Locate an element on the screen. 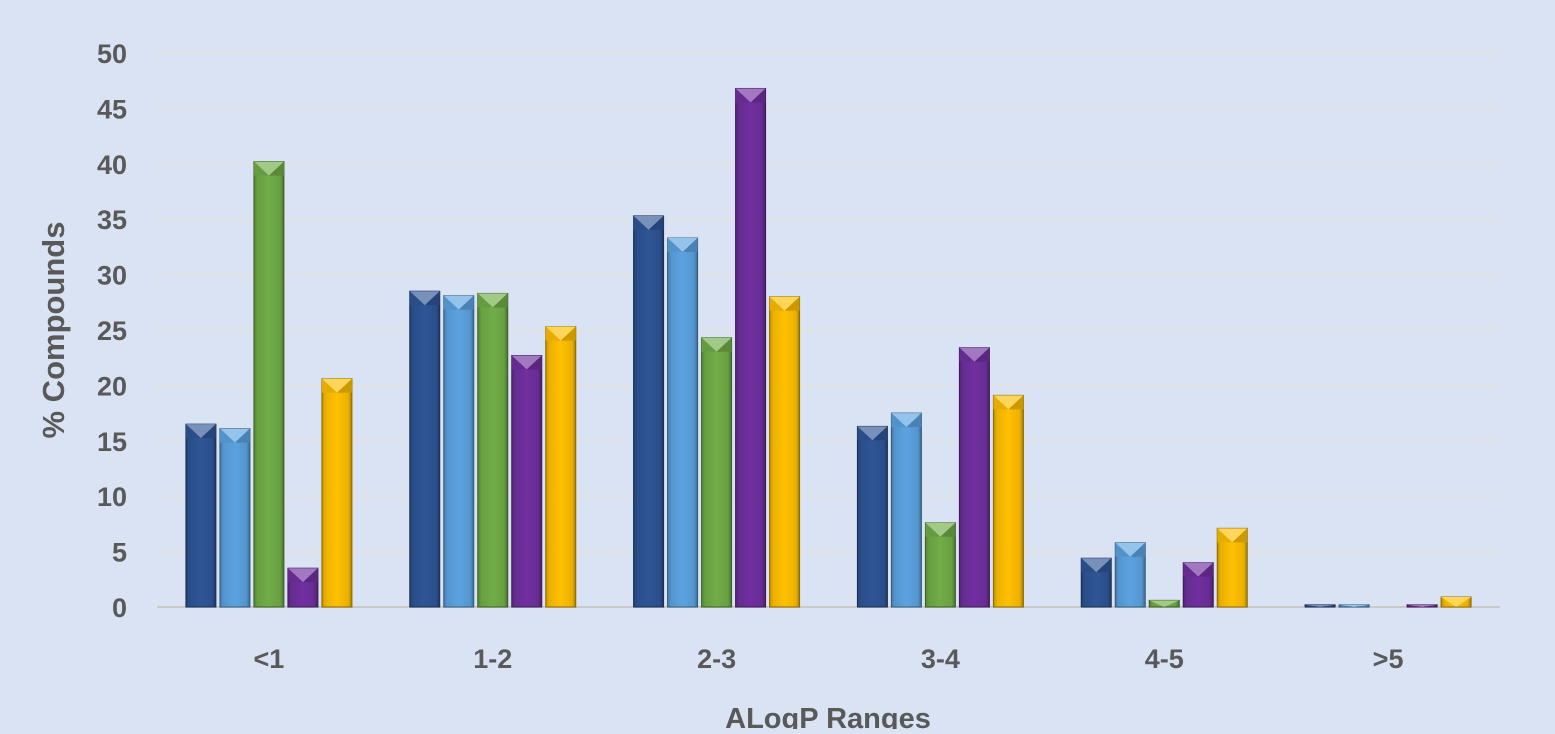 The height and width of the screenshot is (734, 1555). x-tick-label: 4-5 is located at coordinates (1164, 659).